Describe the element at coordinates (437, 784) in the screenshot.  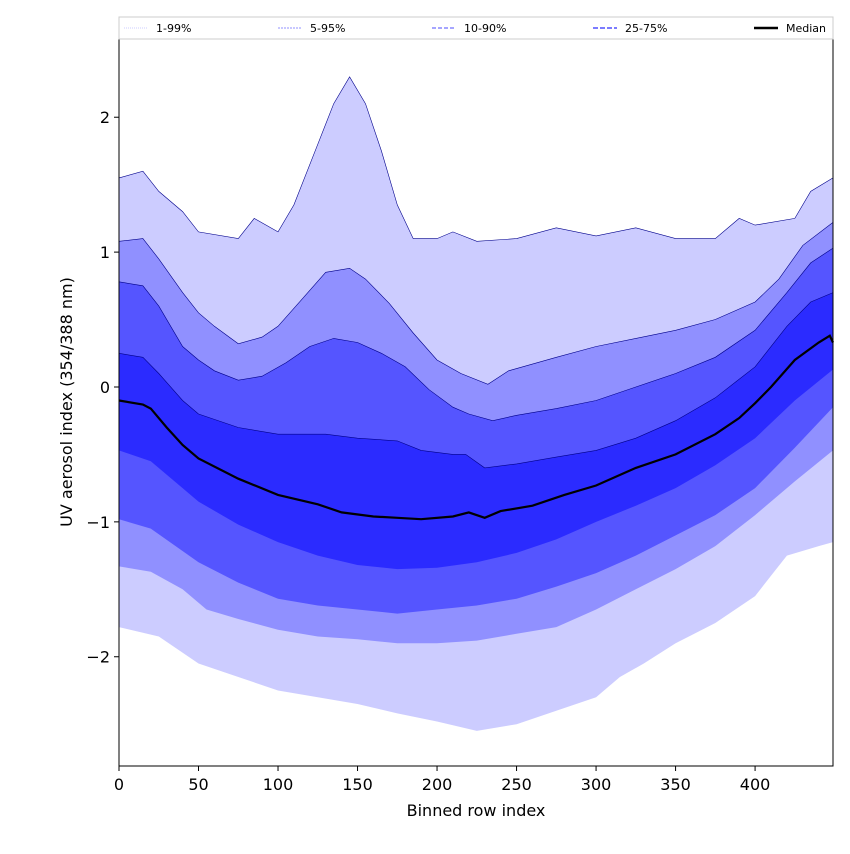
I see `x-tick-label: 200` at that location.